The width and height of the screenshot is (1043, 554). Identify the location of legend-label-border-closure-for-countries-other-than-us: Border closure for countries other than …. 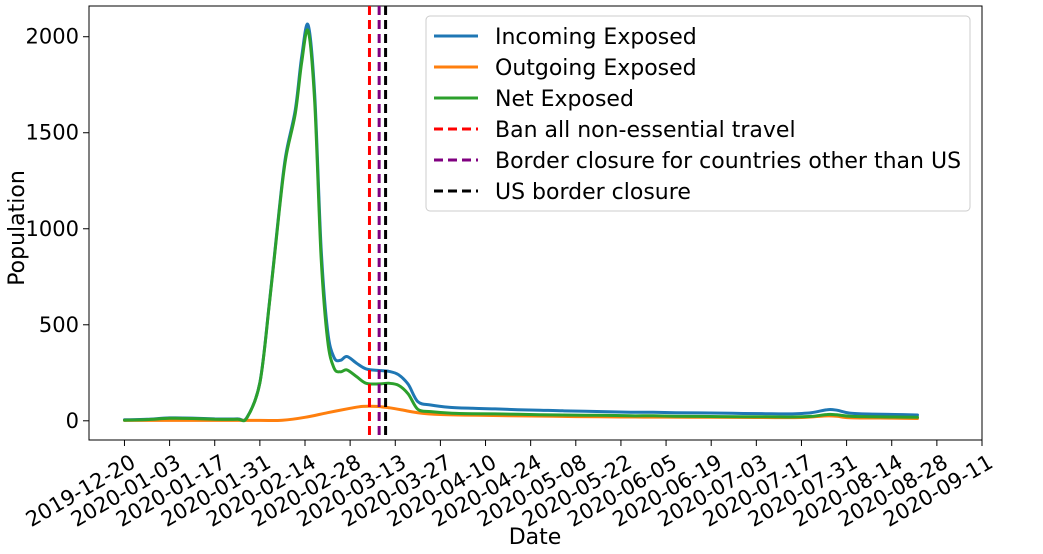
(728, 161).